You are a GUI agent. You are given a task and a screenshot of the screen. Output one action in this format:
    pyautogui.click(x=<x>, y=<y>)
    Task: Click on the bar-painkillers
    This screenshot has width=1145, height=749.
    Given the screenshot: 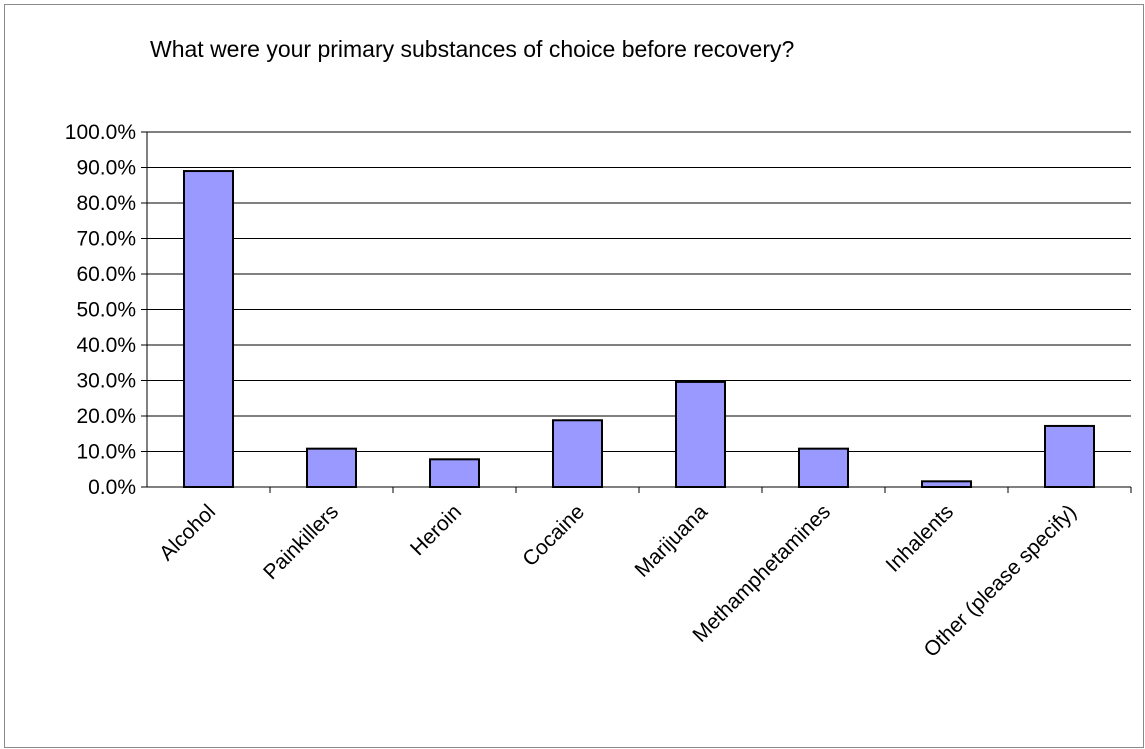 What is the action you would take?
    pyautogui.click(x=331, y=468)
    